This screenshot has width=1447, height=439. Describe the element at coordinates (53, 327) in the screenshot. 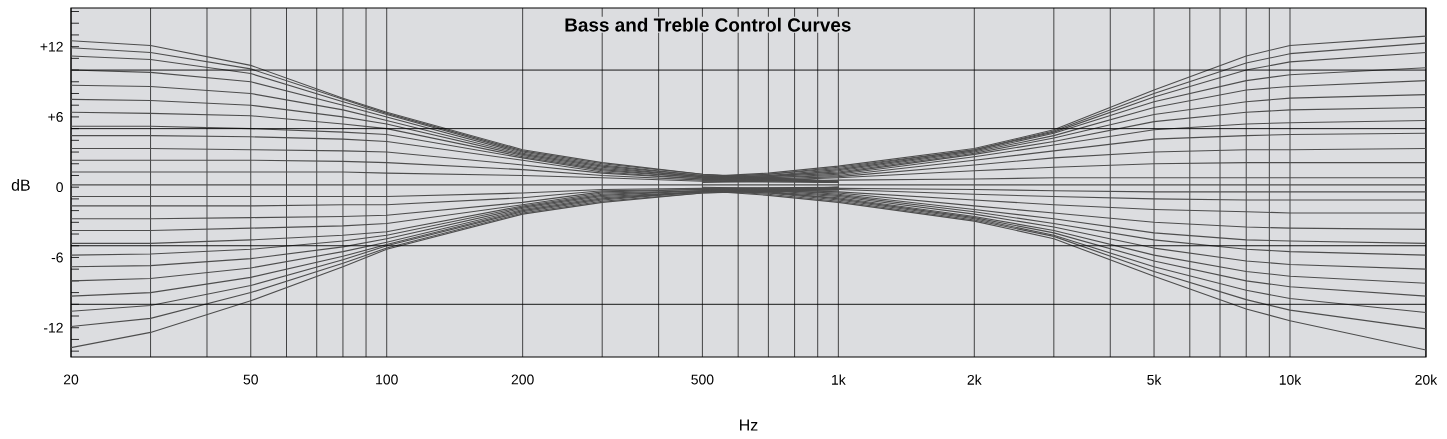

I see `y-tick-label: -12` at that location.